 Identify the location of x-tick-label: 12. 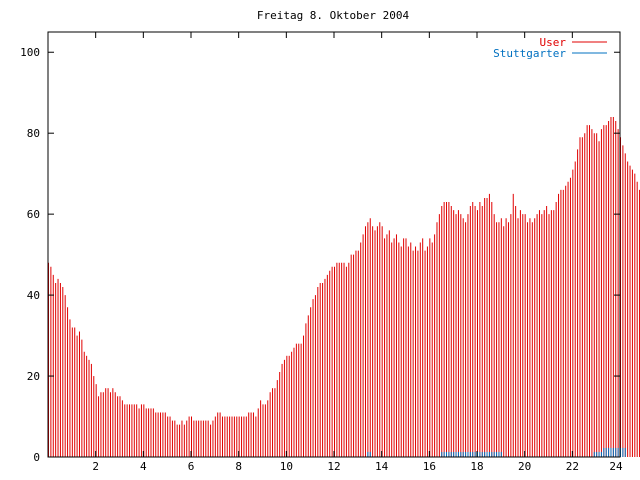
(333, 466).